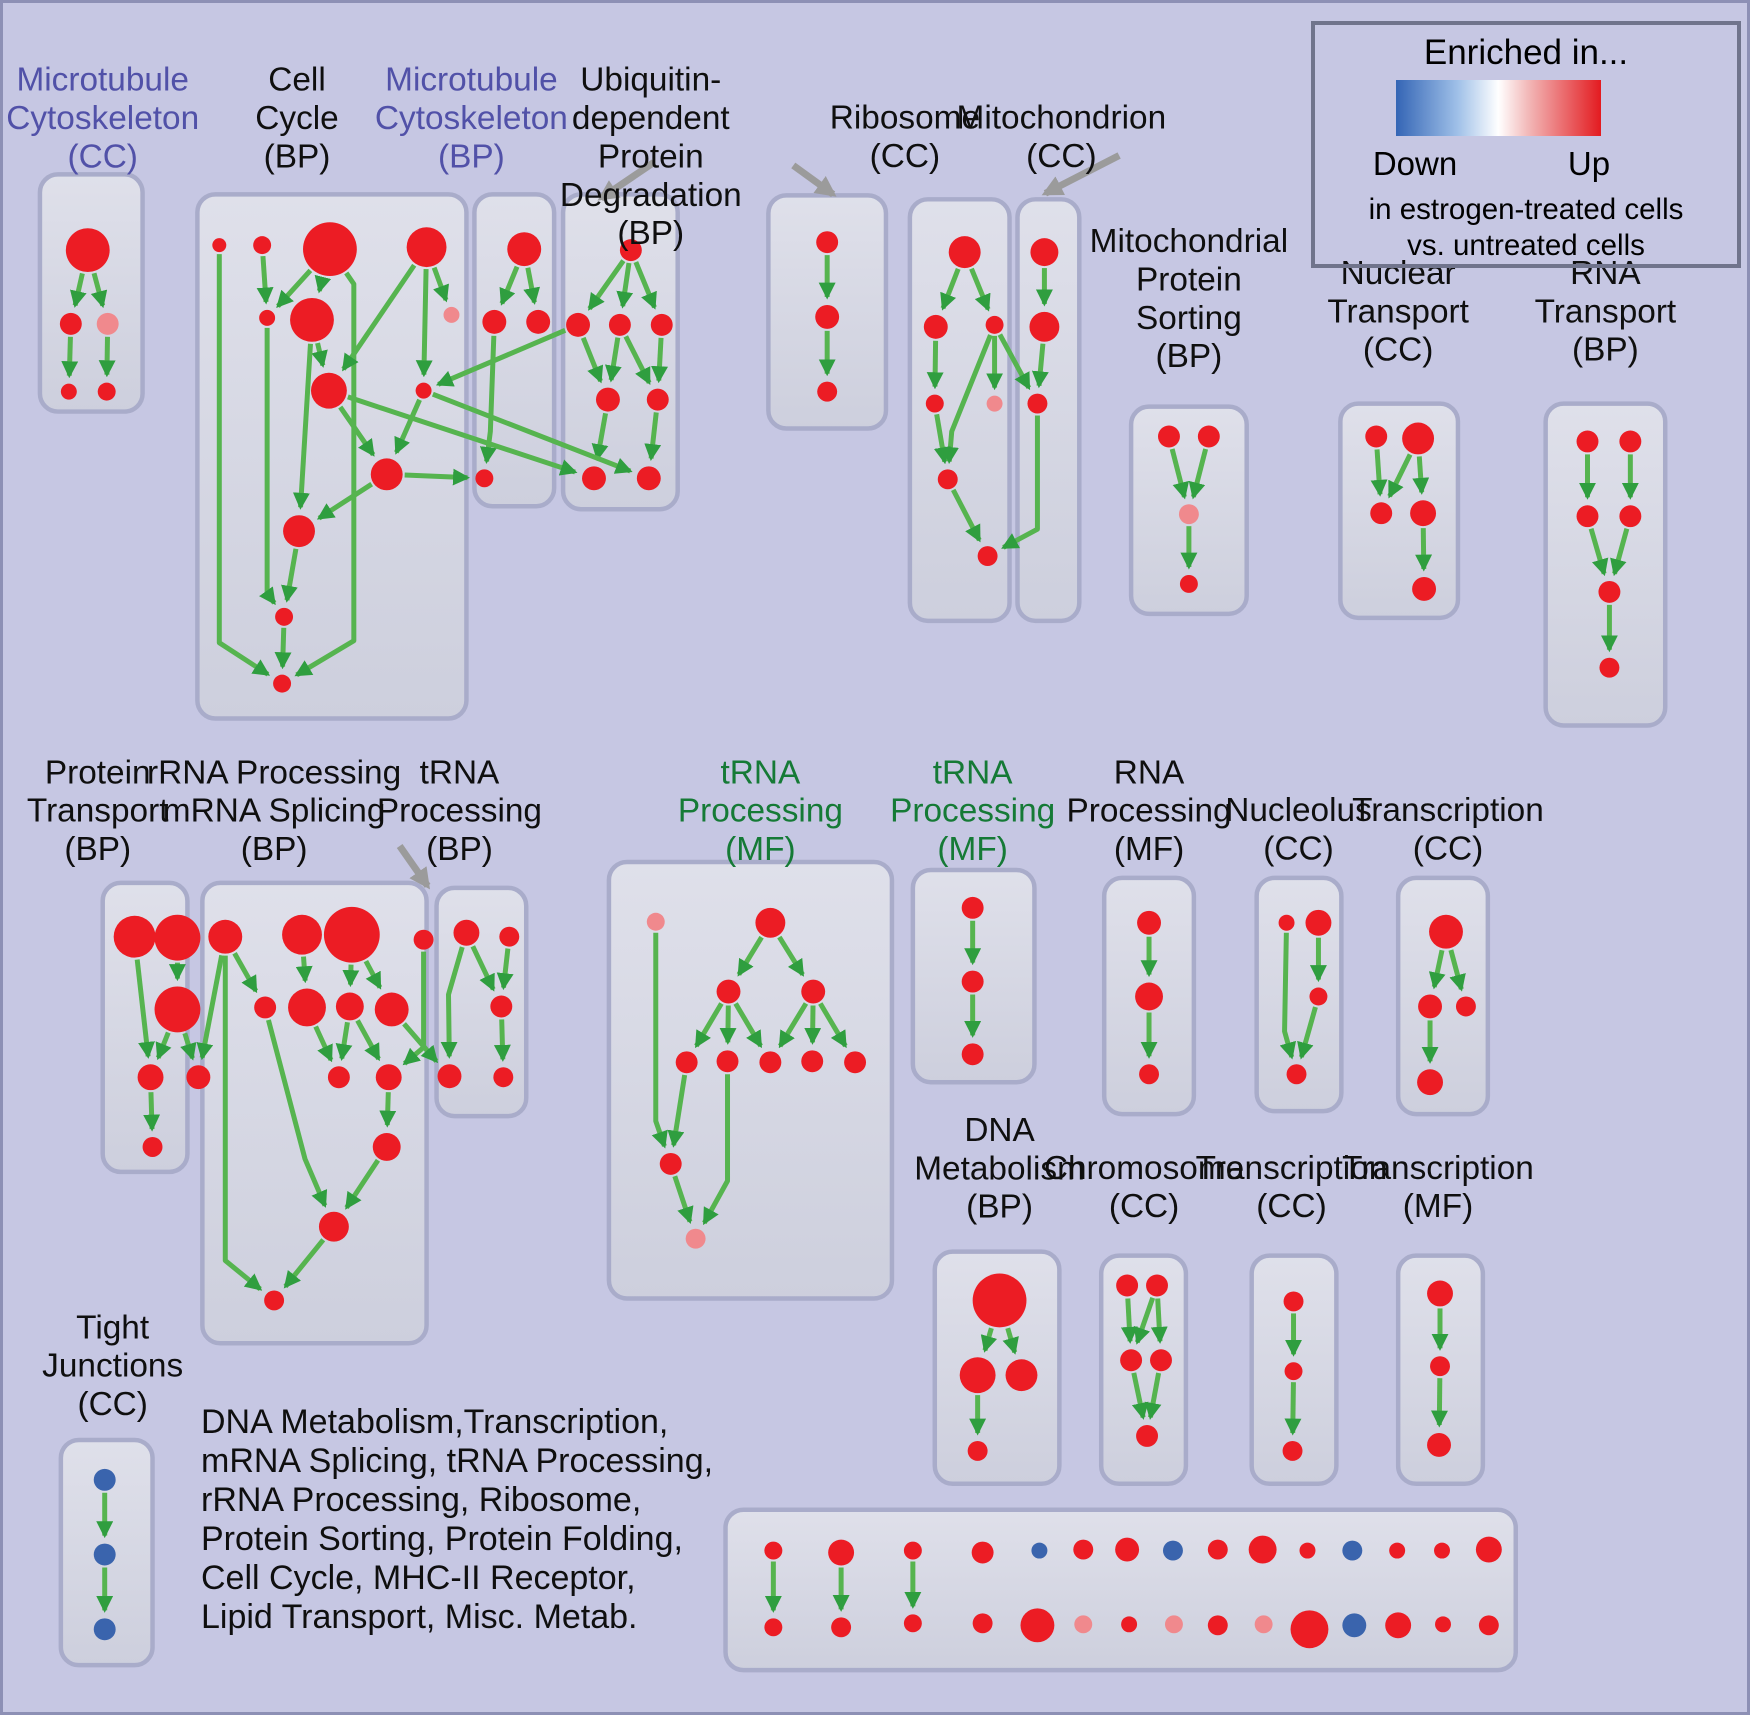 This screenshot has height=1715, width=1750. What do you see at coordinates (966, 515) in the screenshot?
I see `edge-rb6-rb7` at bounding box center [966, 515].